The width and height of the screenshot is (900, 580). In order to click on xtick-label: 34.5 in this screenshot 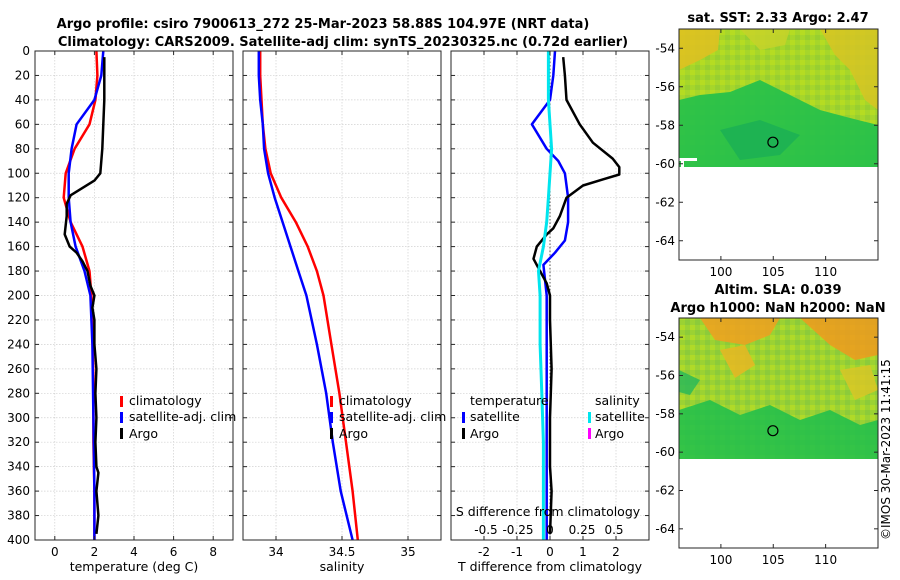, I will do `click(342, 552)`.